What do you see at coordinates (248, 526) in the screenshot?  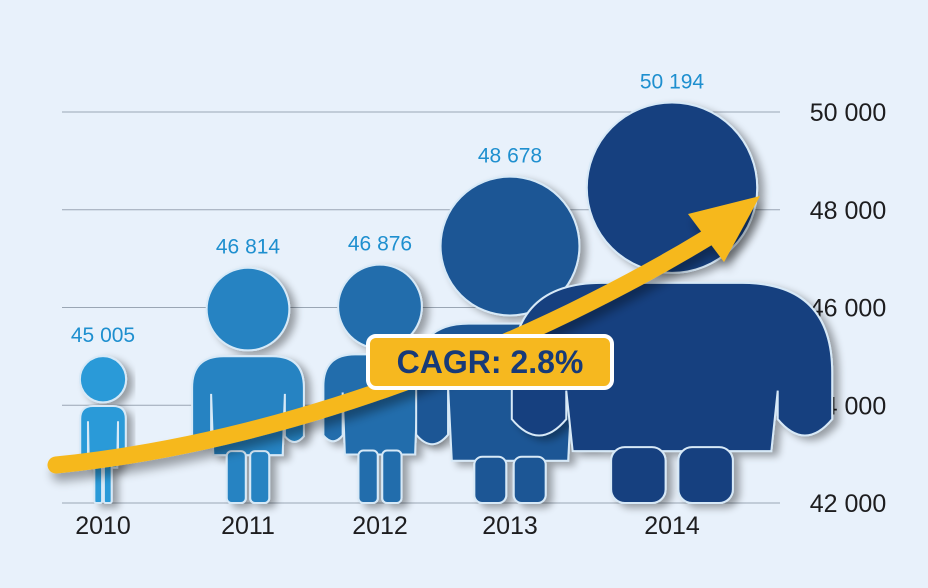 I see `x-tick-label: 2011` at bounding box center [248, 526].